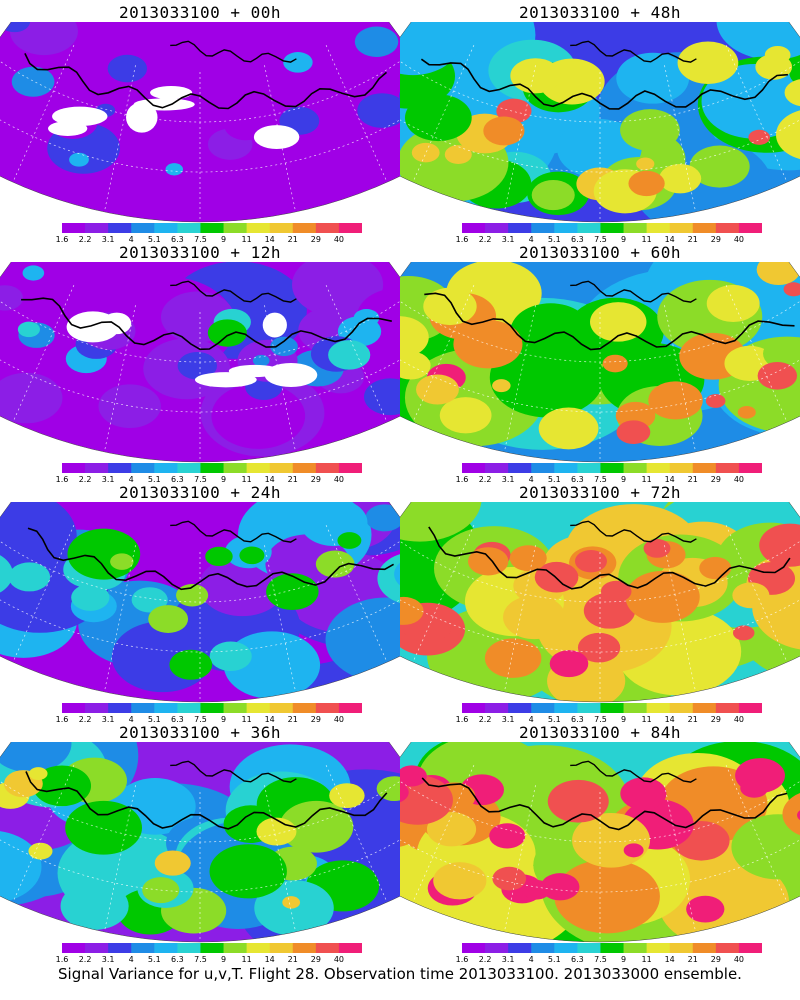 The image size is (800, 1000). I want to click on panel-title: 2013033100 + 00h, so click(200, 12).